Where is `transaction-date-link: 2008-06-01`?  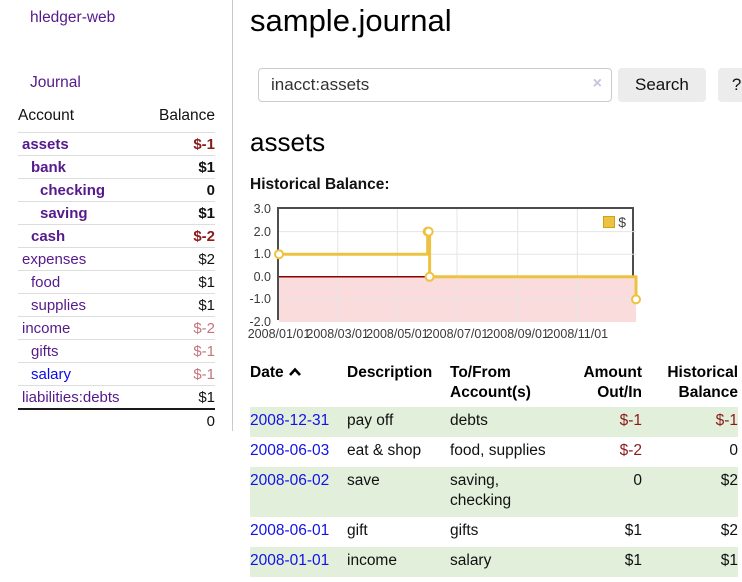
transaction-date-link: 2008-06-01 is located at coordinates (290, 530).